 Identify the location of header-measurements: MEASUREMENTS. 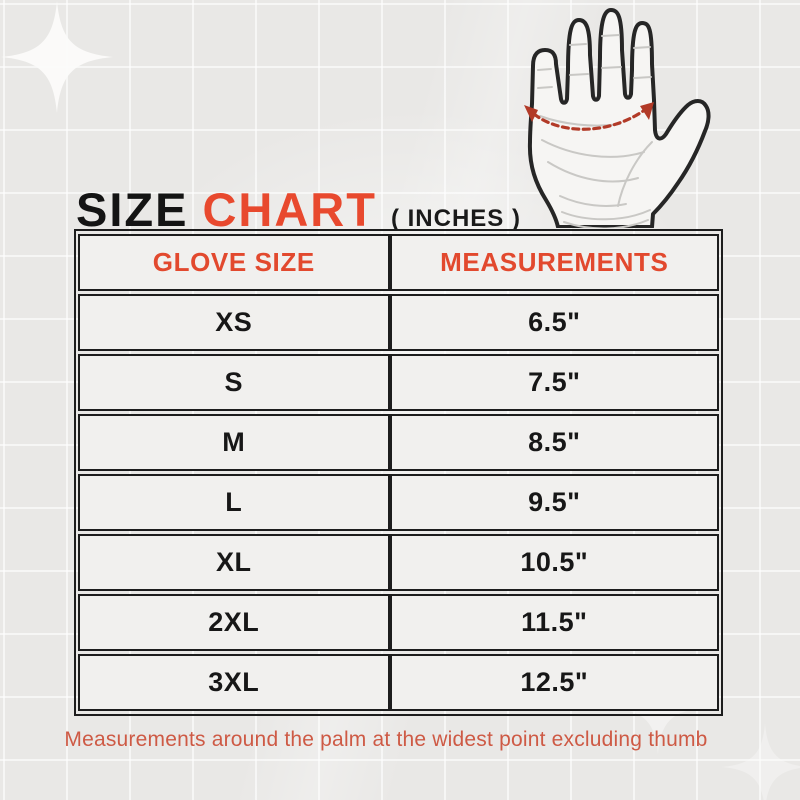
(553, 262).